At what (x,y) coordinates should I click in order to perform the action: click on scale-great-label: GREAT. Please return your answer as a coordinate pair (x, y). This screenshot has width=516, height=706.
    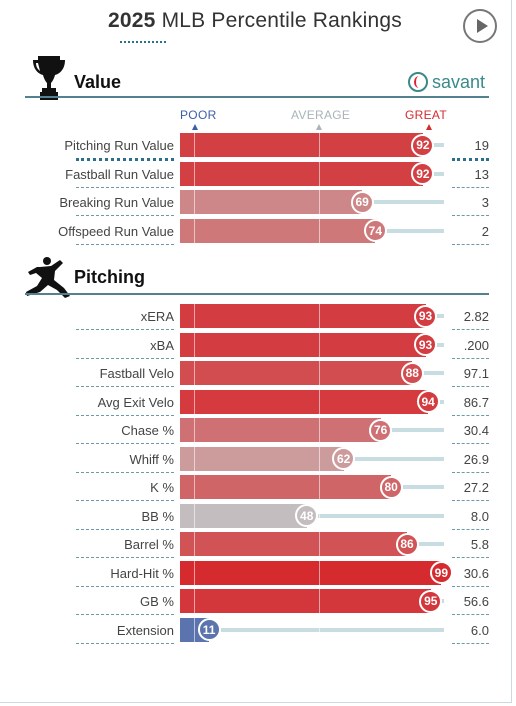
    Looking at the image, I should click on (426, 115).